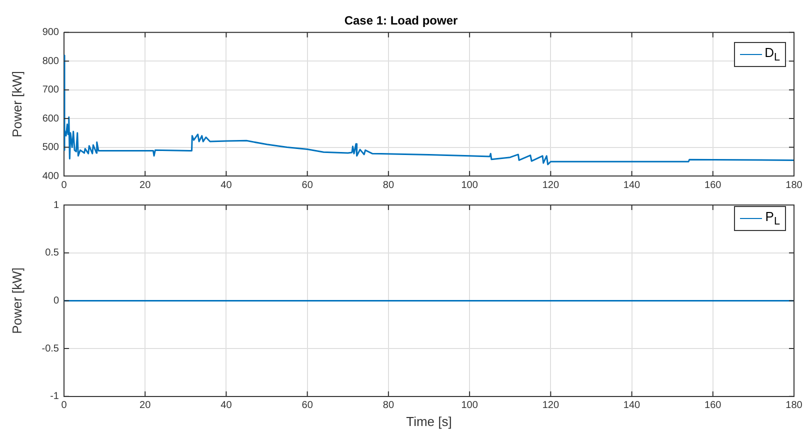  What do you see at coordinates (51, 176) in the screenshot?
I see `y-tick-label: 400` at bounding box center [51, 176].